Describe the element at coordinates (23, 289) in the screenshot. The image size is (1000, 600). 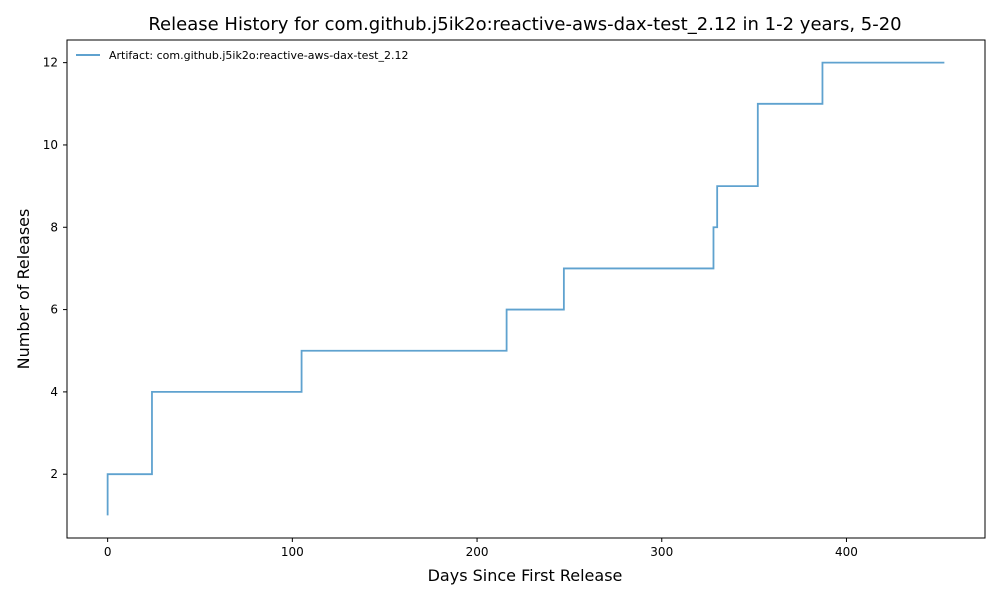
I see `y-axis-label: Number of Releases` at that location.